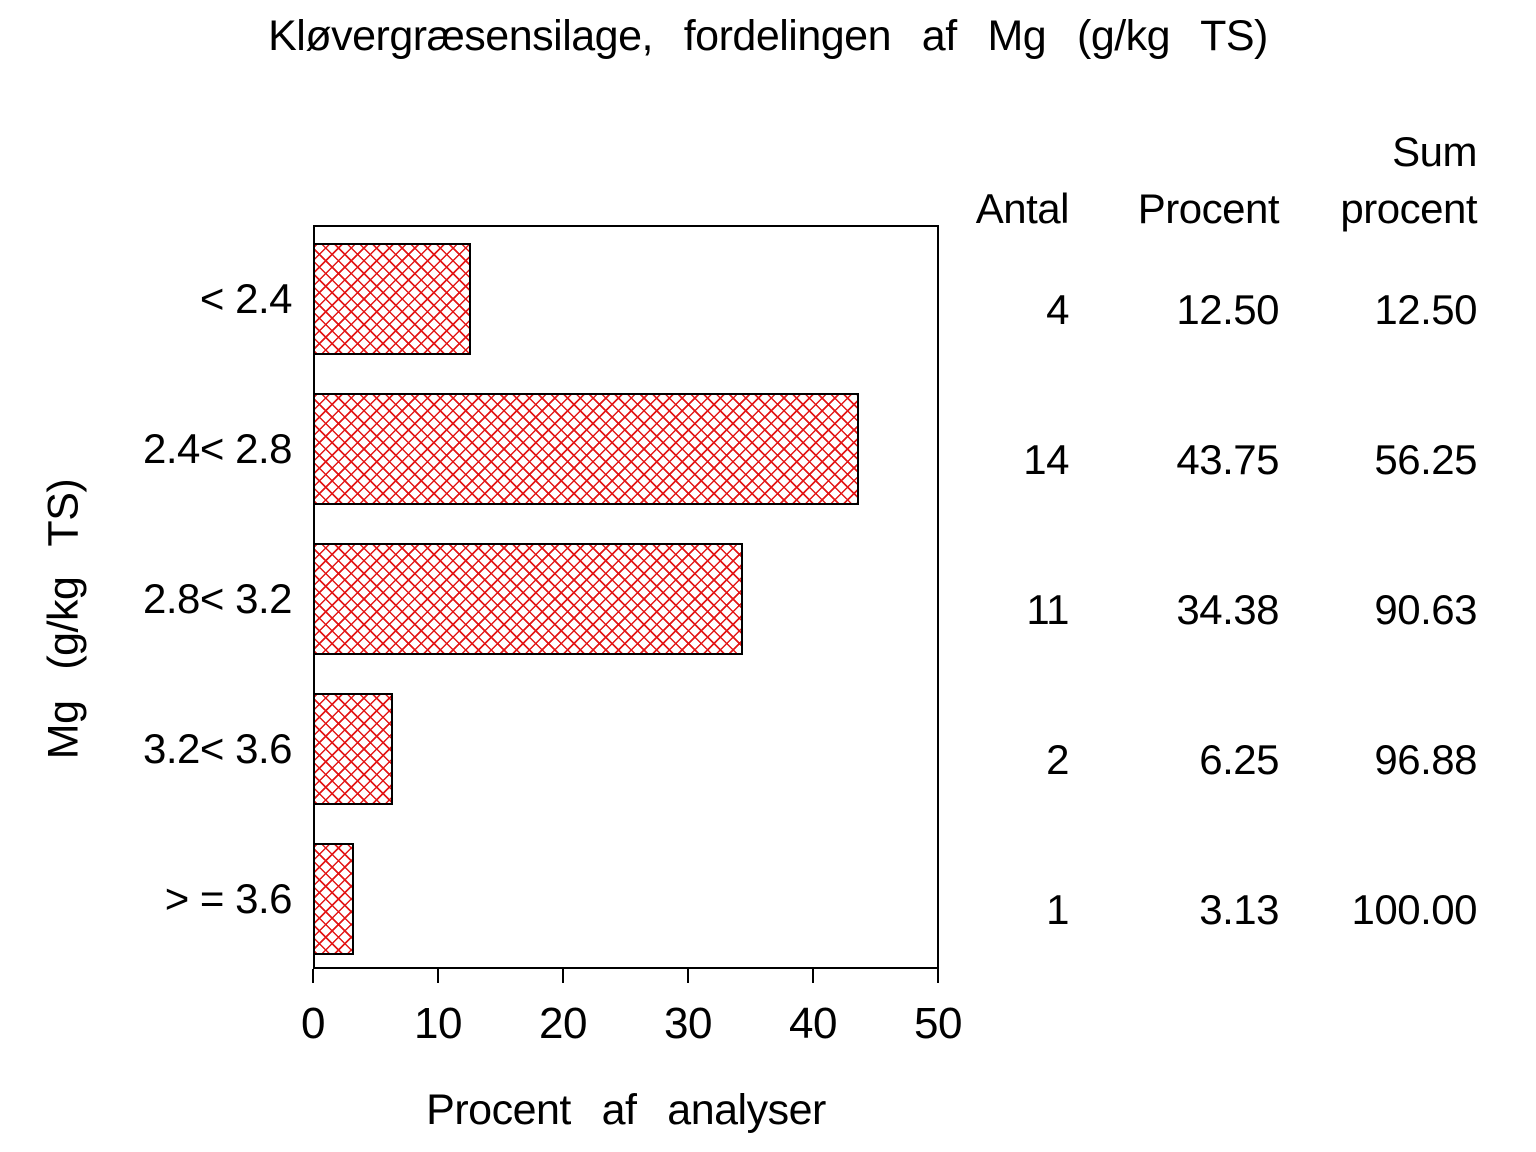 This screenshot has height=1152, width=1536. I want to click on sum-procent-value: 100.00, so click(1414, 909).